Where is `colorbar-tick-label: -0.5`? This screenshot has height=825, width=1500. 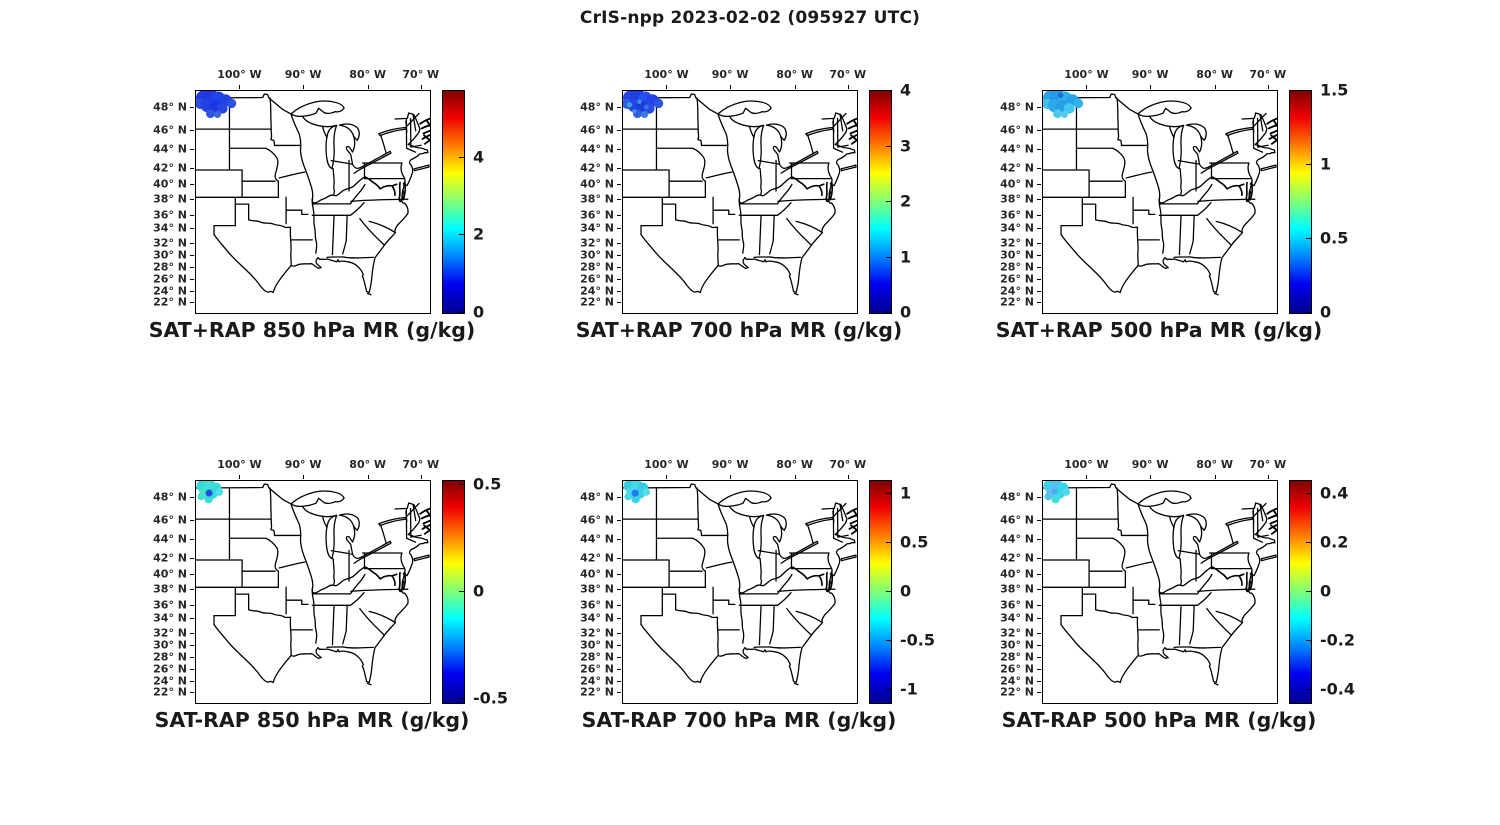 colorbar-tick-label: -0.5 is located at coordinates (917, 640).